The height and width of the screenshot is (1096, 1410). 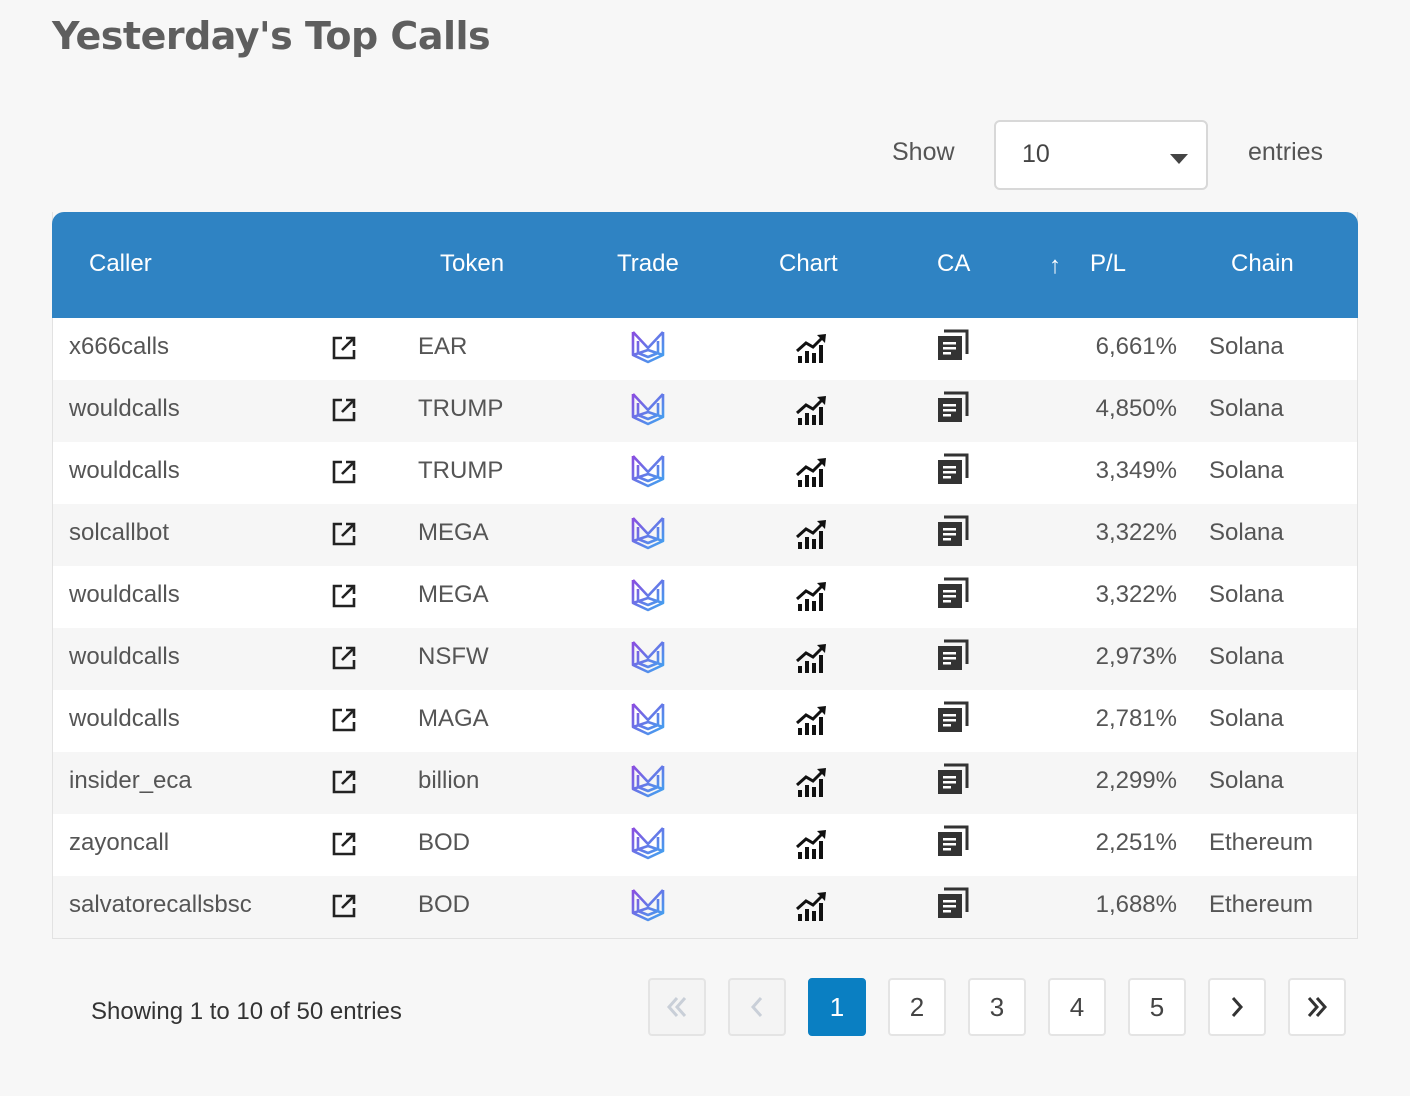 I want to click on page-button-2: 2, so click(x=917, y=1007).